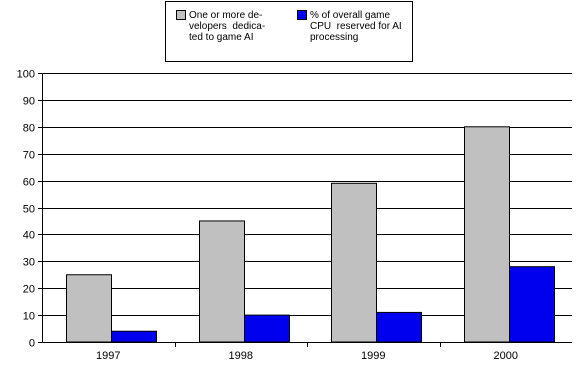  Describe the element at coordinates (32, 344) in the screenshot. I see `y-tick-label: 0` at that location.